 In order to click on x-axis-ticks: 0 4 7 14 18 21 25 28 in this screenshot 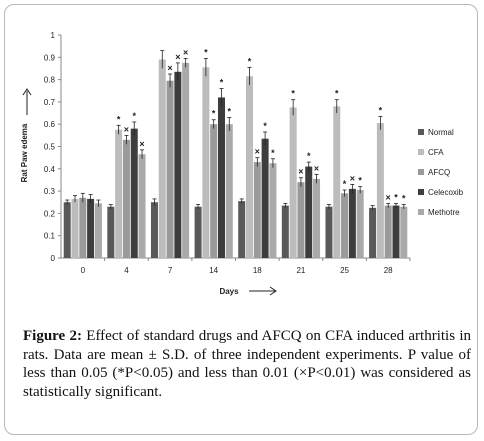, I will do `click(246, 266)`.